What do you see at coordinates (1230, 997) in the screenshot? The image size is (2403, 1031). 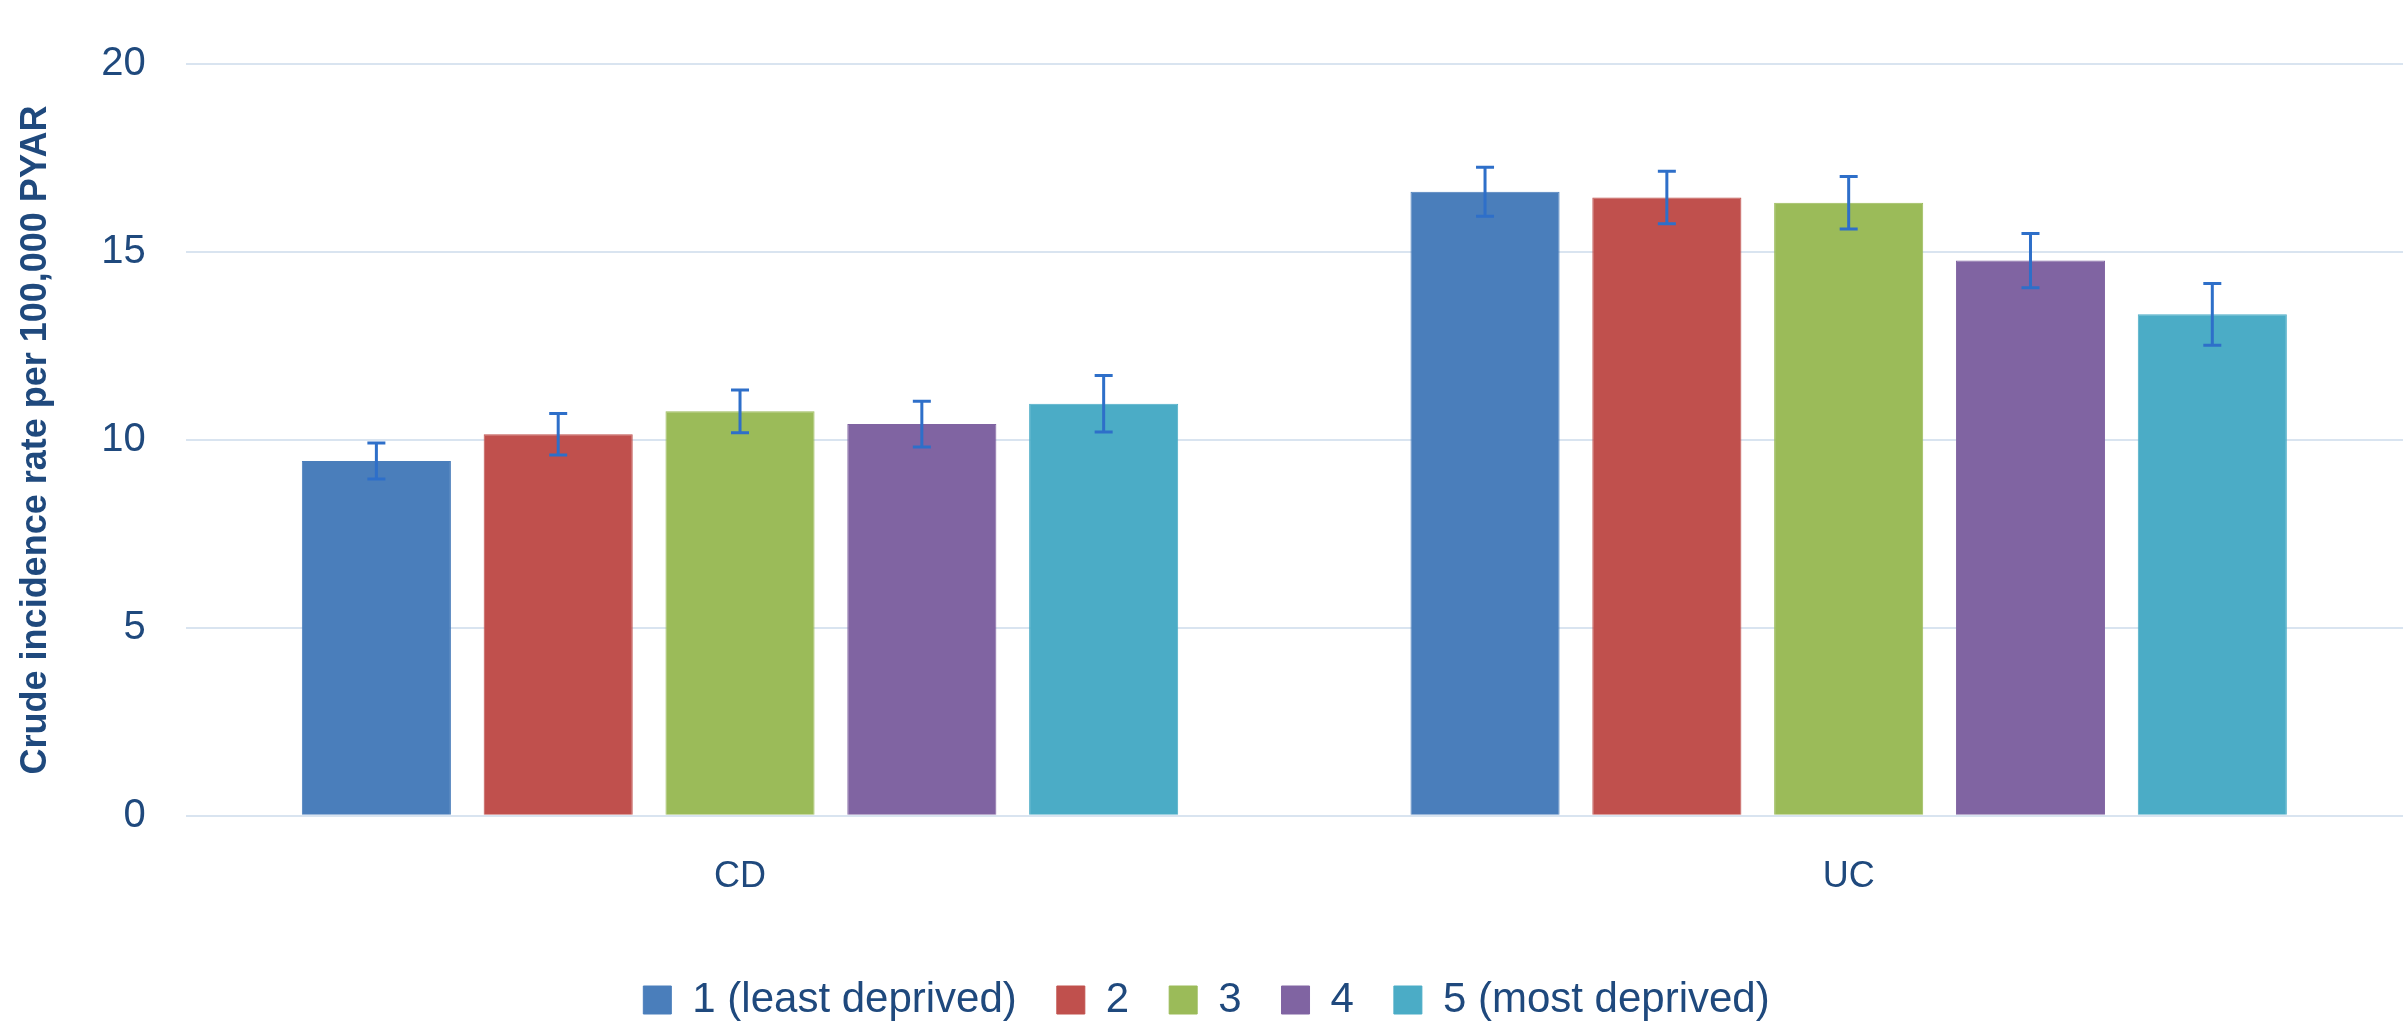 I see `legend-label: 3` at bounding box center [1230, 997].